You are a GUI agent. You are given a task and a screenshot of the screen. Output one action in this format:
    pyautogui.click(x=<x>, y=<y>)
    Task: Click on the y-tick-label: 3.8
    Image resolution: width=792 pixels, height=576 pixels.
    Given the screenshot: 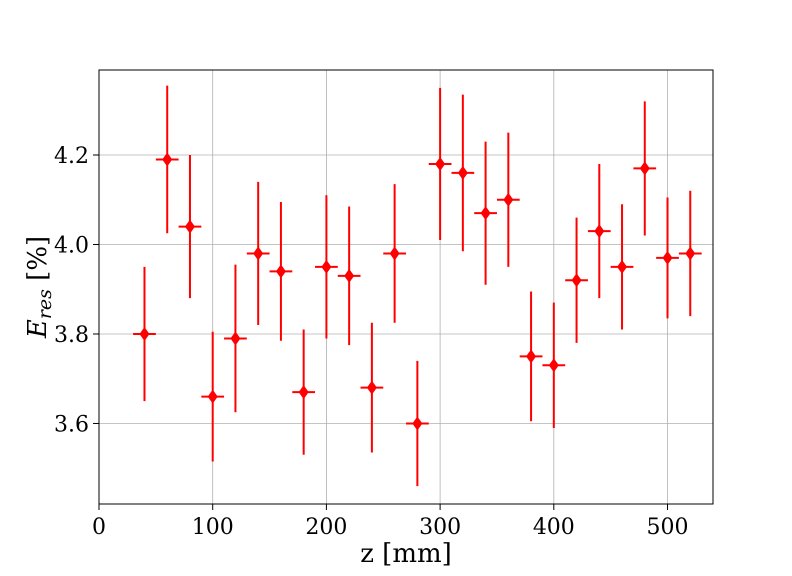 What is the action you would take?
    pyautogui.click(x=71, y=335)
    